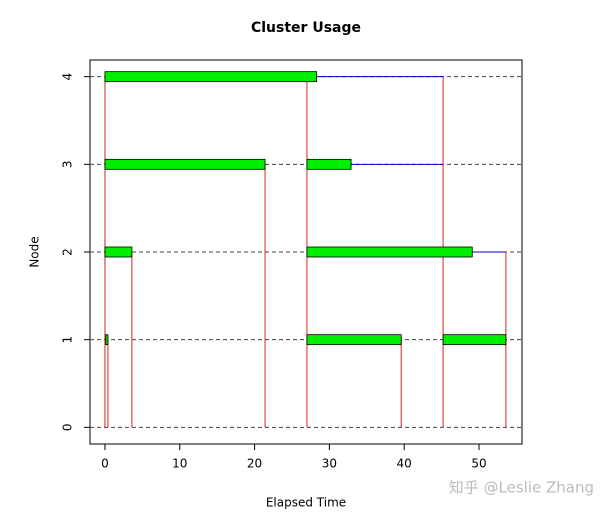  Describe the element at coordinates (68, 340) in the screenshot. I see `y-tick-label: 1` at that location.